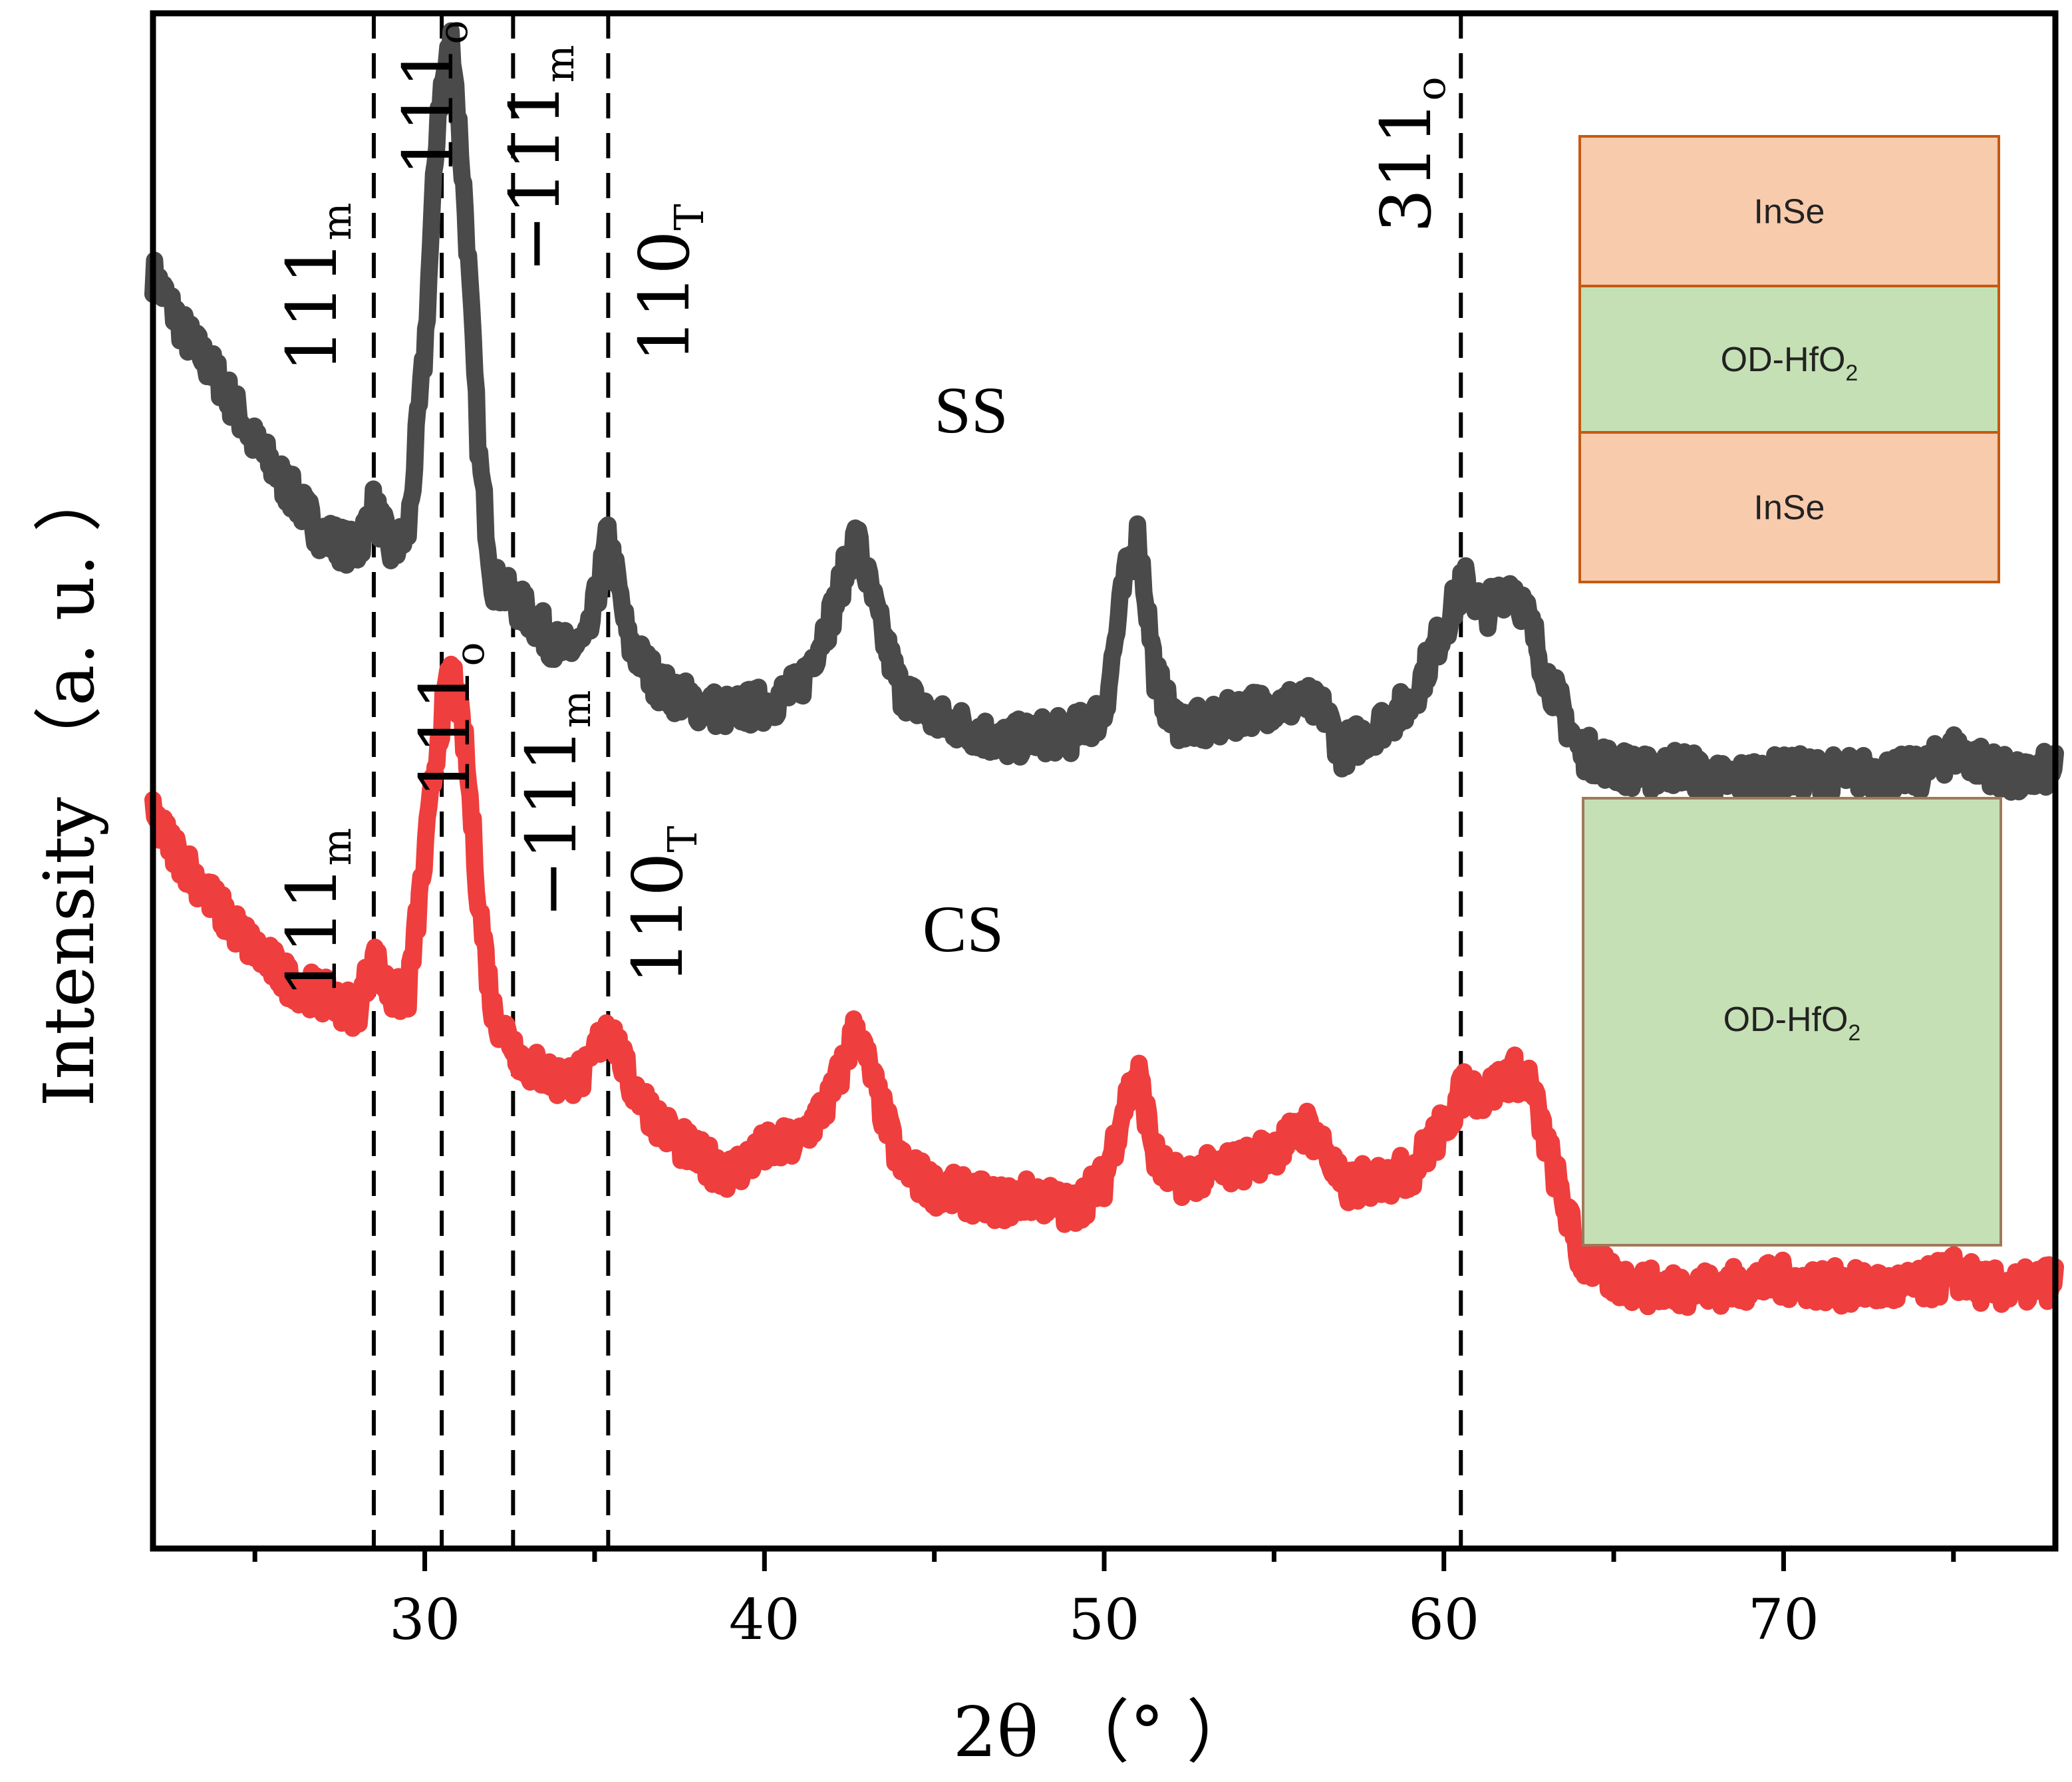 This screenshot has height=1782, width=2072. I want to click on peak-label-cs-3-base: 110, so click(657, 918).